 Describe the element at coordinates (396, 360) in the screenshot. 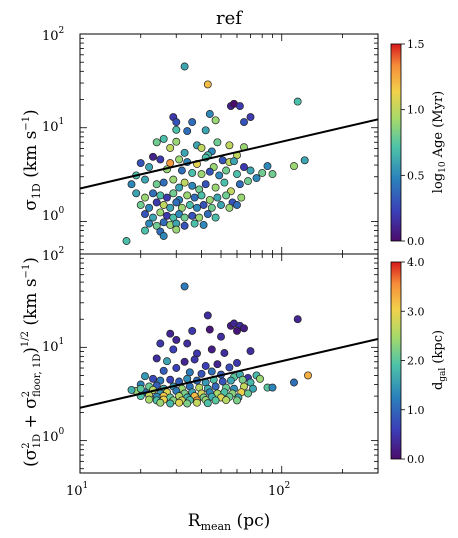

I see `bottom-colorbar-gradient` at that location.